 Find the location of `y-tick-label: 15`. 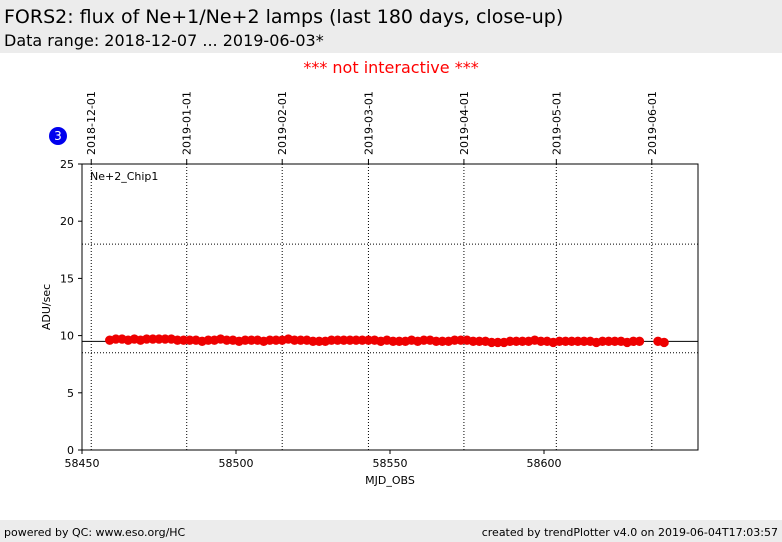

y-tick-label: 15 is located at coordinates (67, 278).